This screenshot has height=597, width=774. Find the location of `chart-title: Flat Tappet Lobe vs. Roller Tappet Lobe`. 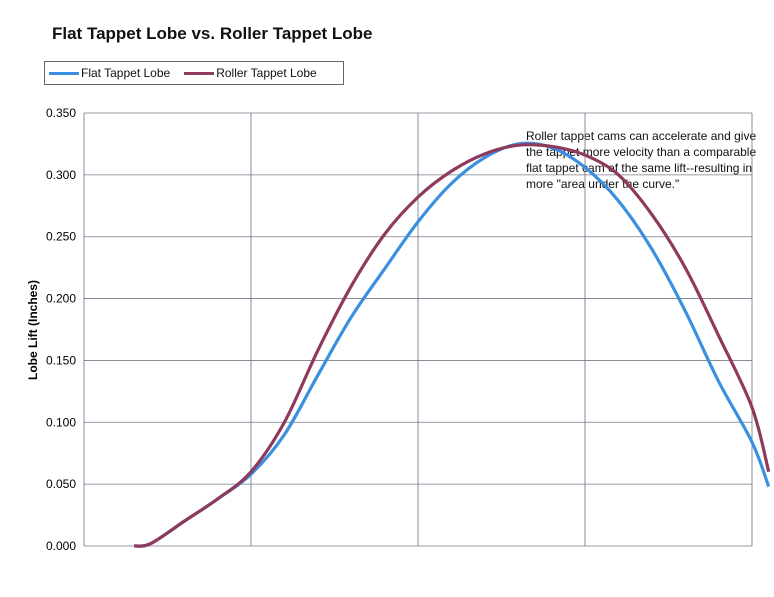

chart-title: Flat Tappet Lobe vs. Roller Tappet Lobe is located at coordinates (212, 33).